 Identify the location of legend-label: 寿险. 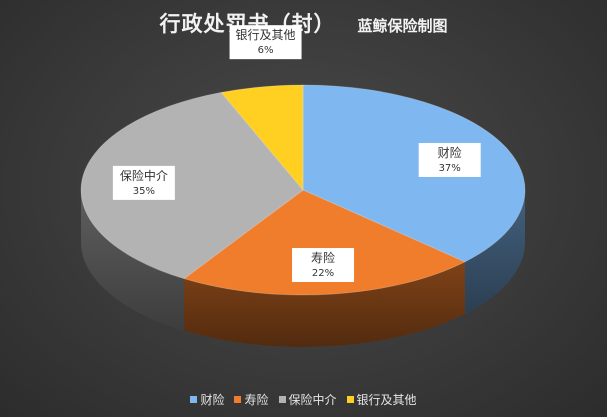
(256, 399).